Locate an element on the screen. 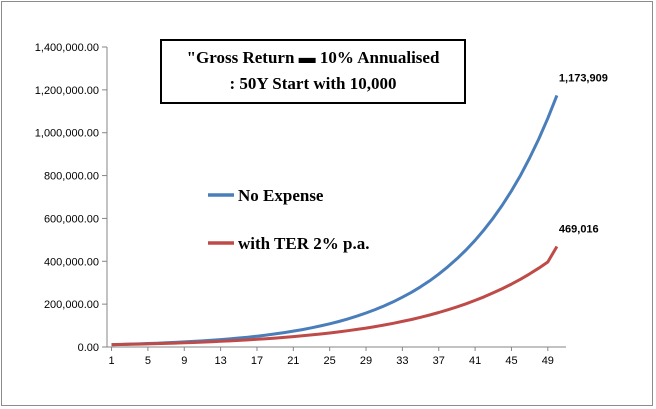 This screenshot has width=656, height=409. x-tick-label: 5 is located at coordinates (148, 361).